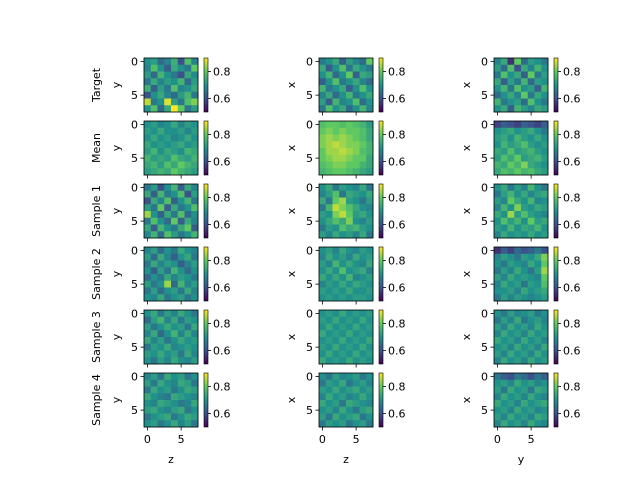 The width and height of the screenshot is (640, 480). What do you see at coordinates (134, 61) in the screenshot?
I see `y-tick-label: 0` at bounding box center [134, 61].